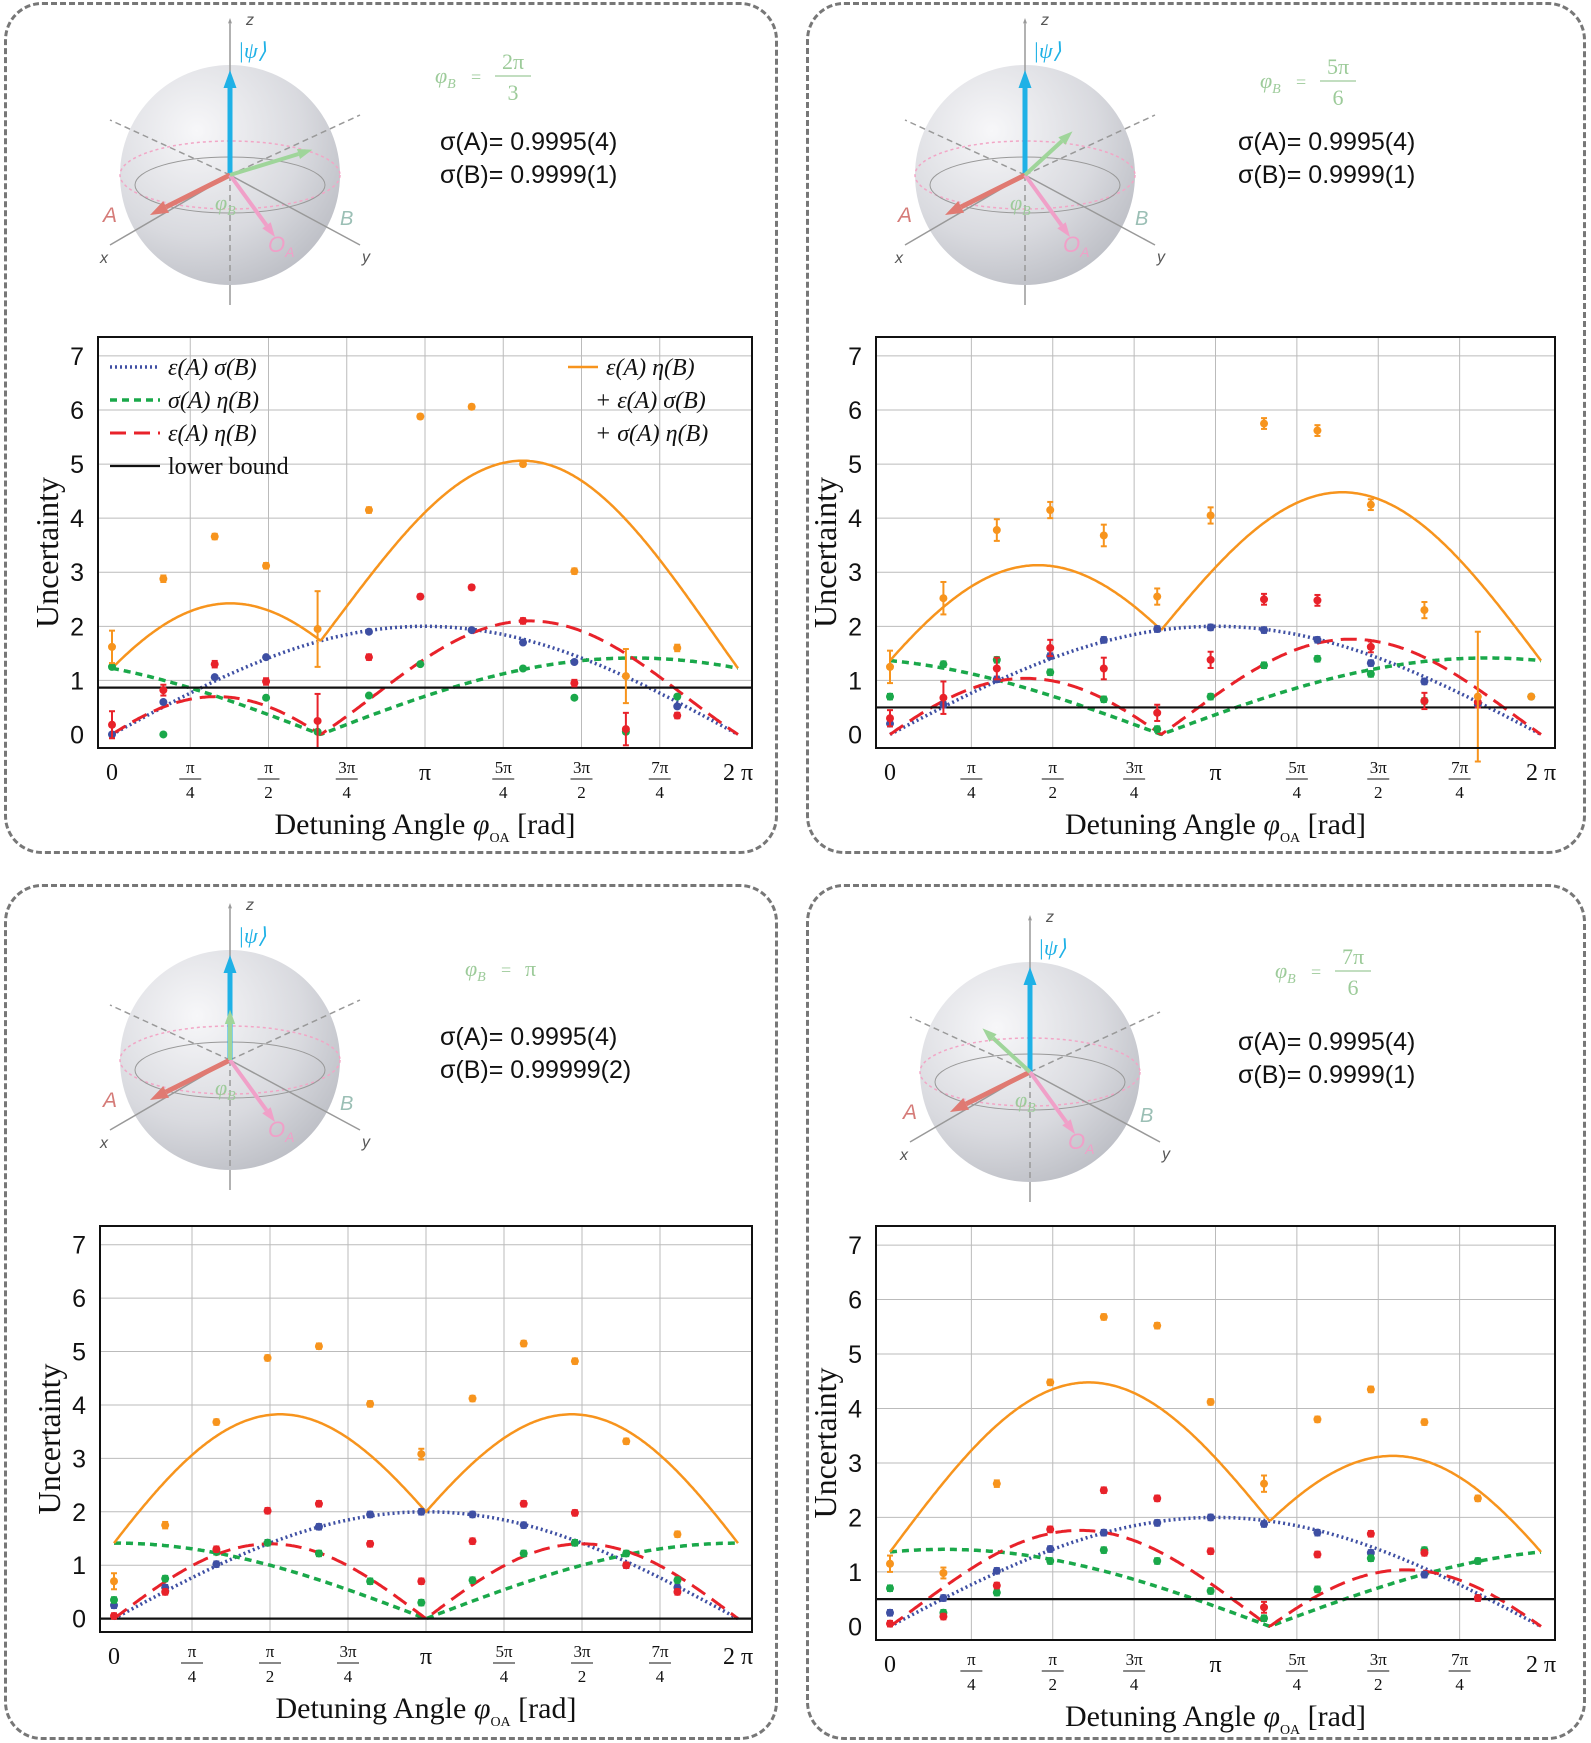  Describe the element at coordinates (825, 552) in the screenshot. I see `y-axis-label: Uncertainty` at that location.